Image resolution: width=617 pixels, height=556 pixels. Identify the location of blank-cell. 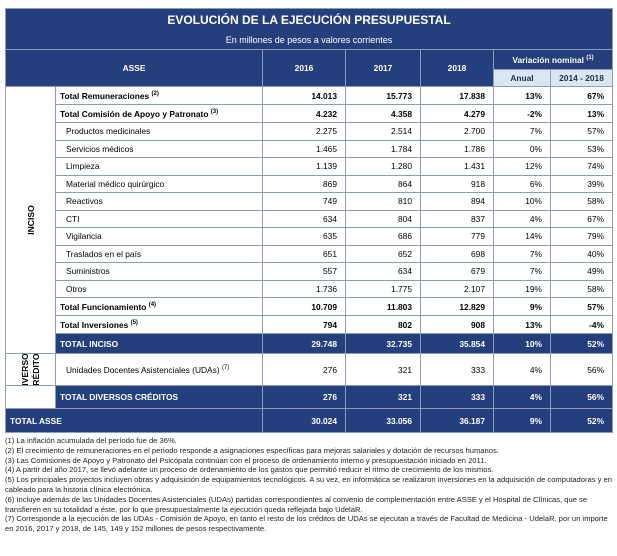
(30, 397).